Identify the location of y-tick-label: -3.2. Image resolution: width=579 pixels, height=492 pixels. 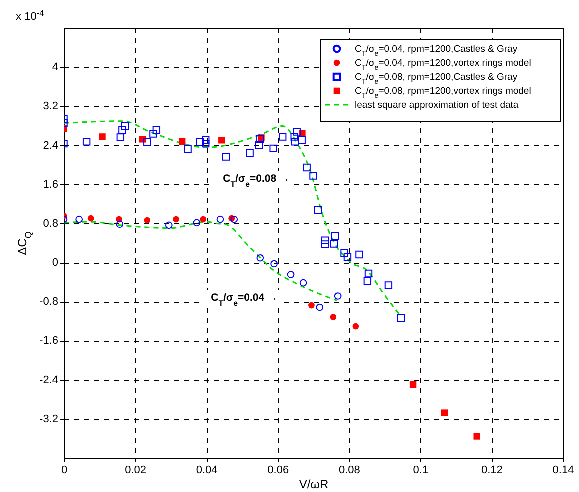
(49, 419).